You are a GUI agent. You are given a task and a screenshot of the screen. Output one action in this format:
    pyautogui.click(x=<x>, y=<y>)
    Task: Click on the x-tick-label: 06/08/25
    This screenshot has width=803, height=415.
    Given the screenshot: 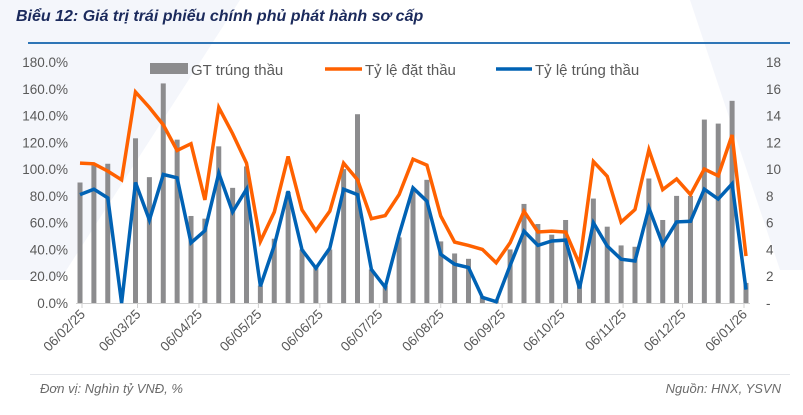 What is the action you would take?
    pyautogui.click(x=423, y=331)
    